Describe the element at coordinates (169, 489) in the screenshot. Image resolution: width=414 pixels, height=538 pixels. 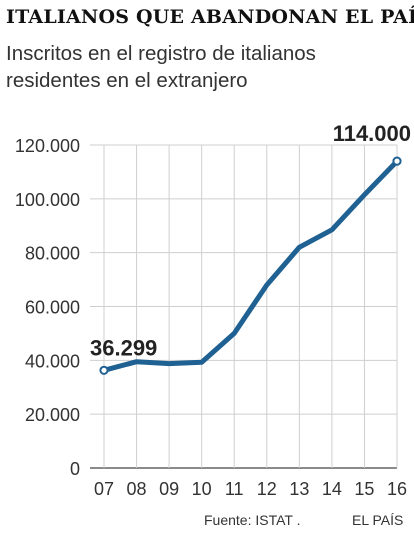
I see `x-tick-label: 09` at that location.